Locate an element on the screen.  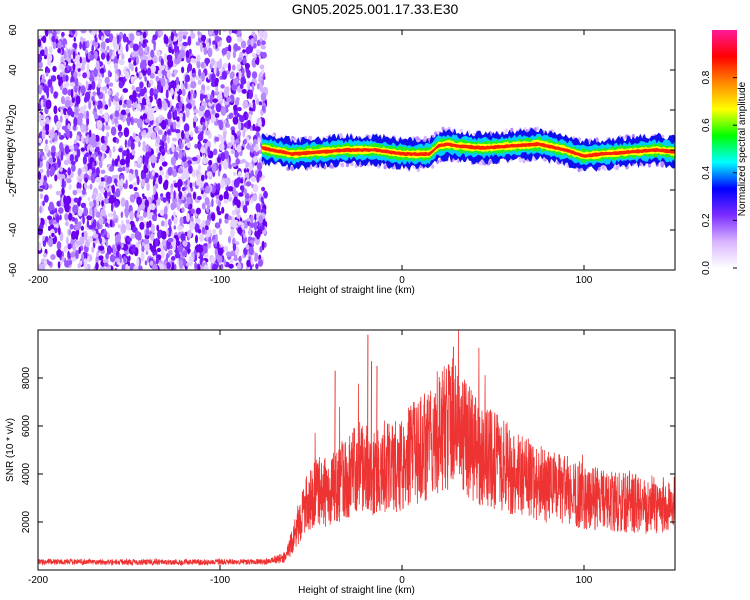
noise-region is located at coordinates (153, 150).